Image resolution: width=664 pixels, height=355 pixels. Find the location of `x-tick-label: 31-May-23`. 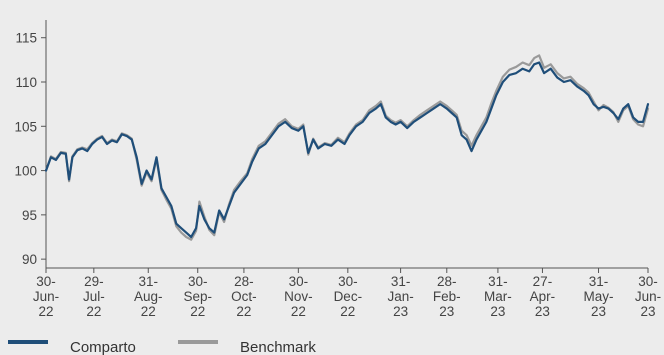

x-tick-label: 31-May-23 is located at coordinates (599, 296).